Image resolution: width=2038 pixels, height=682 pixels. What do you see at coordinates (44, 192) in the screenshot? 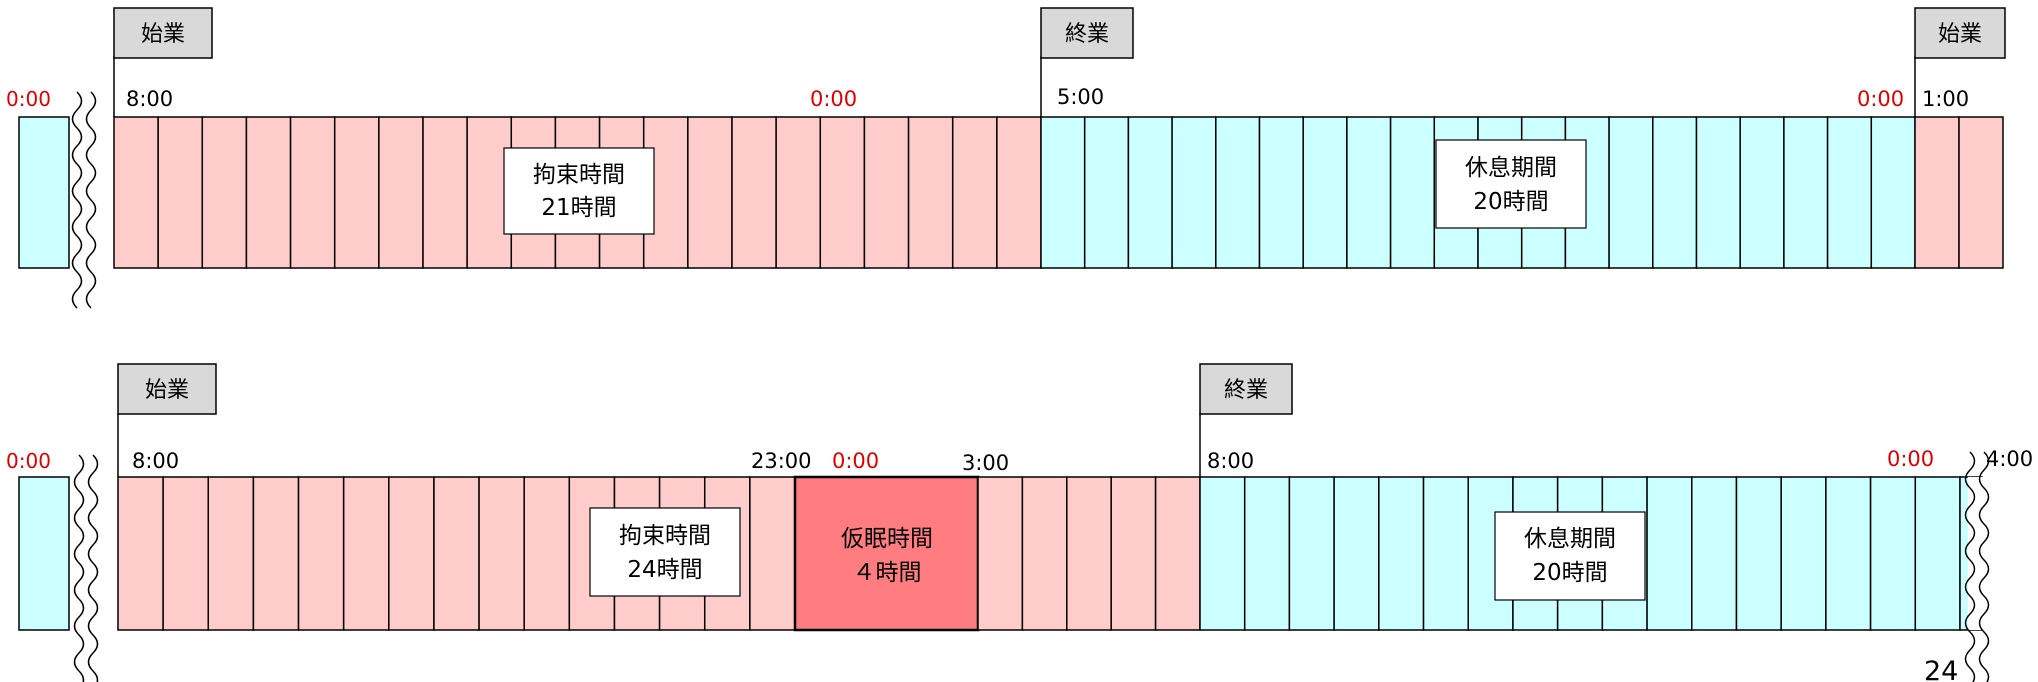
I see `row1-pre-cell` at bounding box center [44, 192].